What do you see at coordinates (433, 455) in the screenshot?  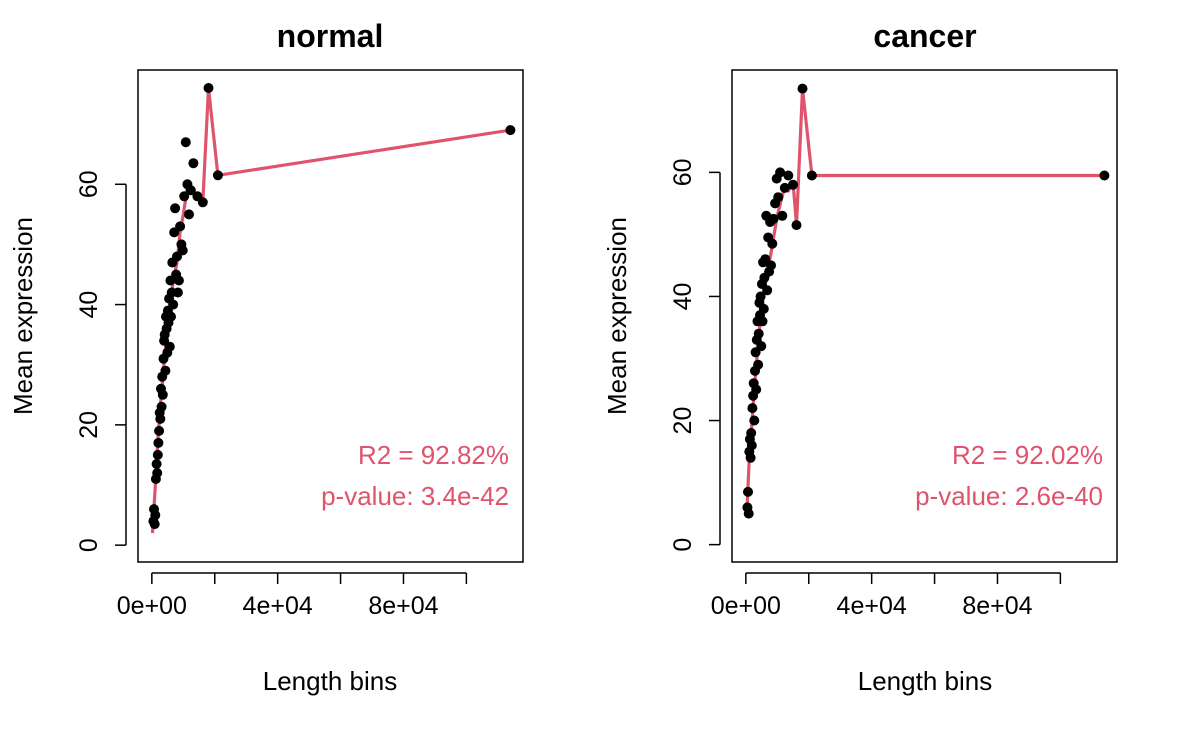 I see `r2-annotation: R2 = 92.82%` at bounding box center [433, 455].